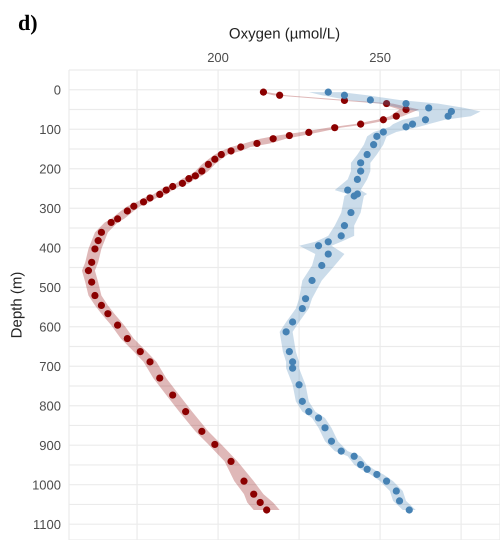 This screenshot has width=500, height=540. I want to click on y-axis-title: Depth (m), so click(17, 305).